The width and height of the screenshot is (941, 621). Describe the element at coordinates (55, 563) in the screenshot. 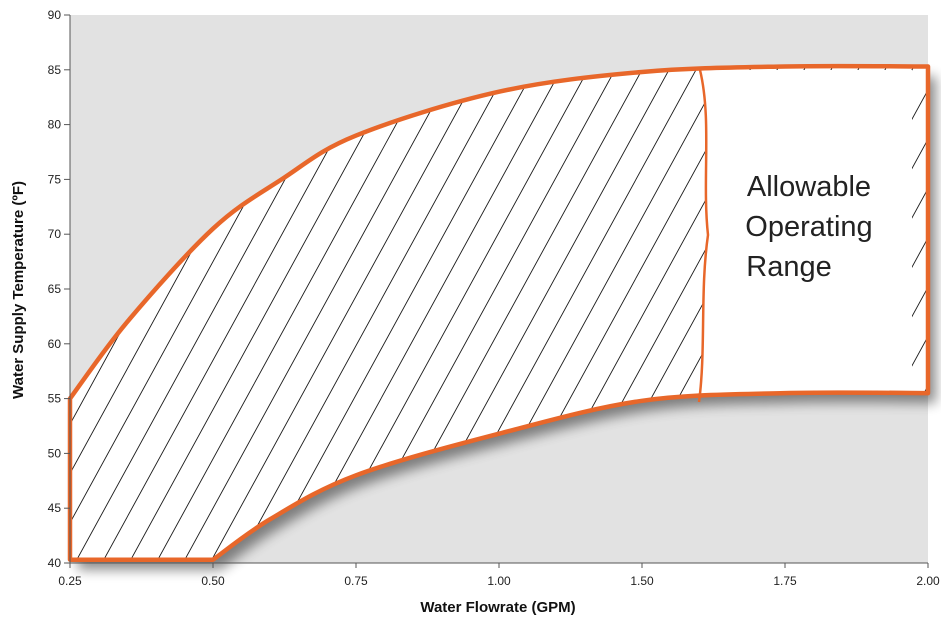

I see `y-tick-label: 40` at that location.